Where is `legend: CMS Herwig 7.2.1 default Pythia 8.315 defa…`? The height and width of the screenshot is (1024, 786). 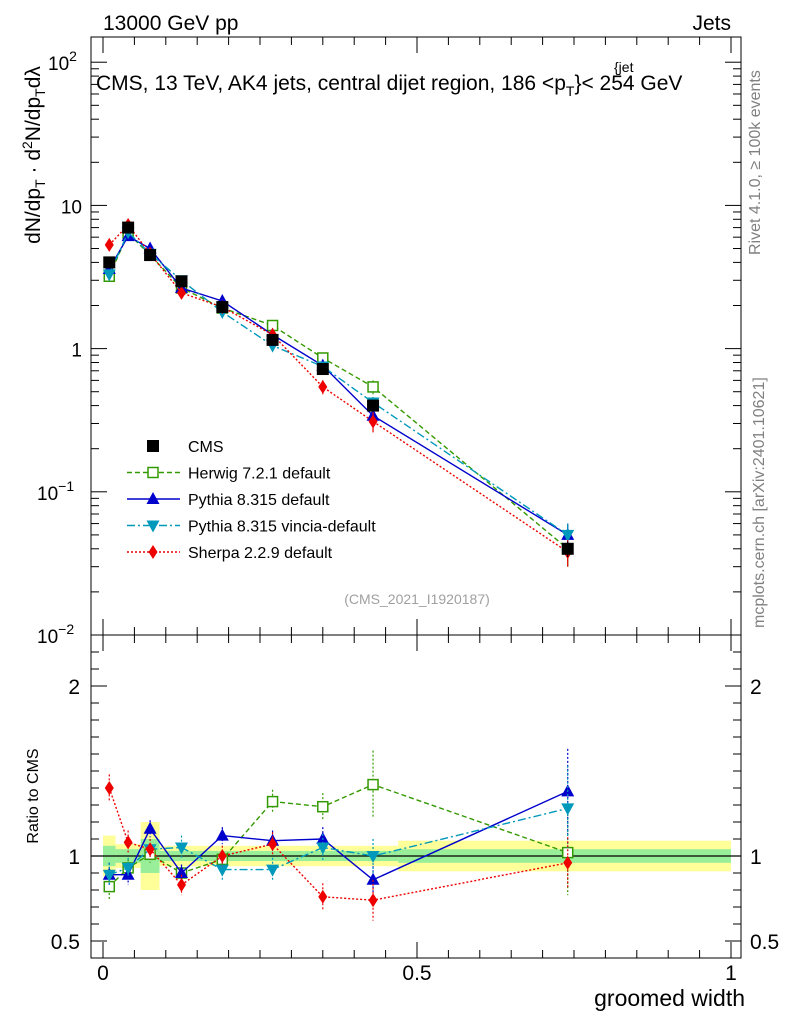 legend: CMS Herwig 7.2.1 default Pythia 8.315 defa… is located at coordinates (251, 500).